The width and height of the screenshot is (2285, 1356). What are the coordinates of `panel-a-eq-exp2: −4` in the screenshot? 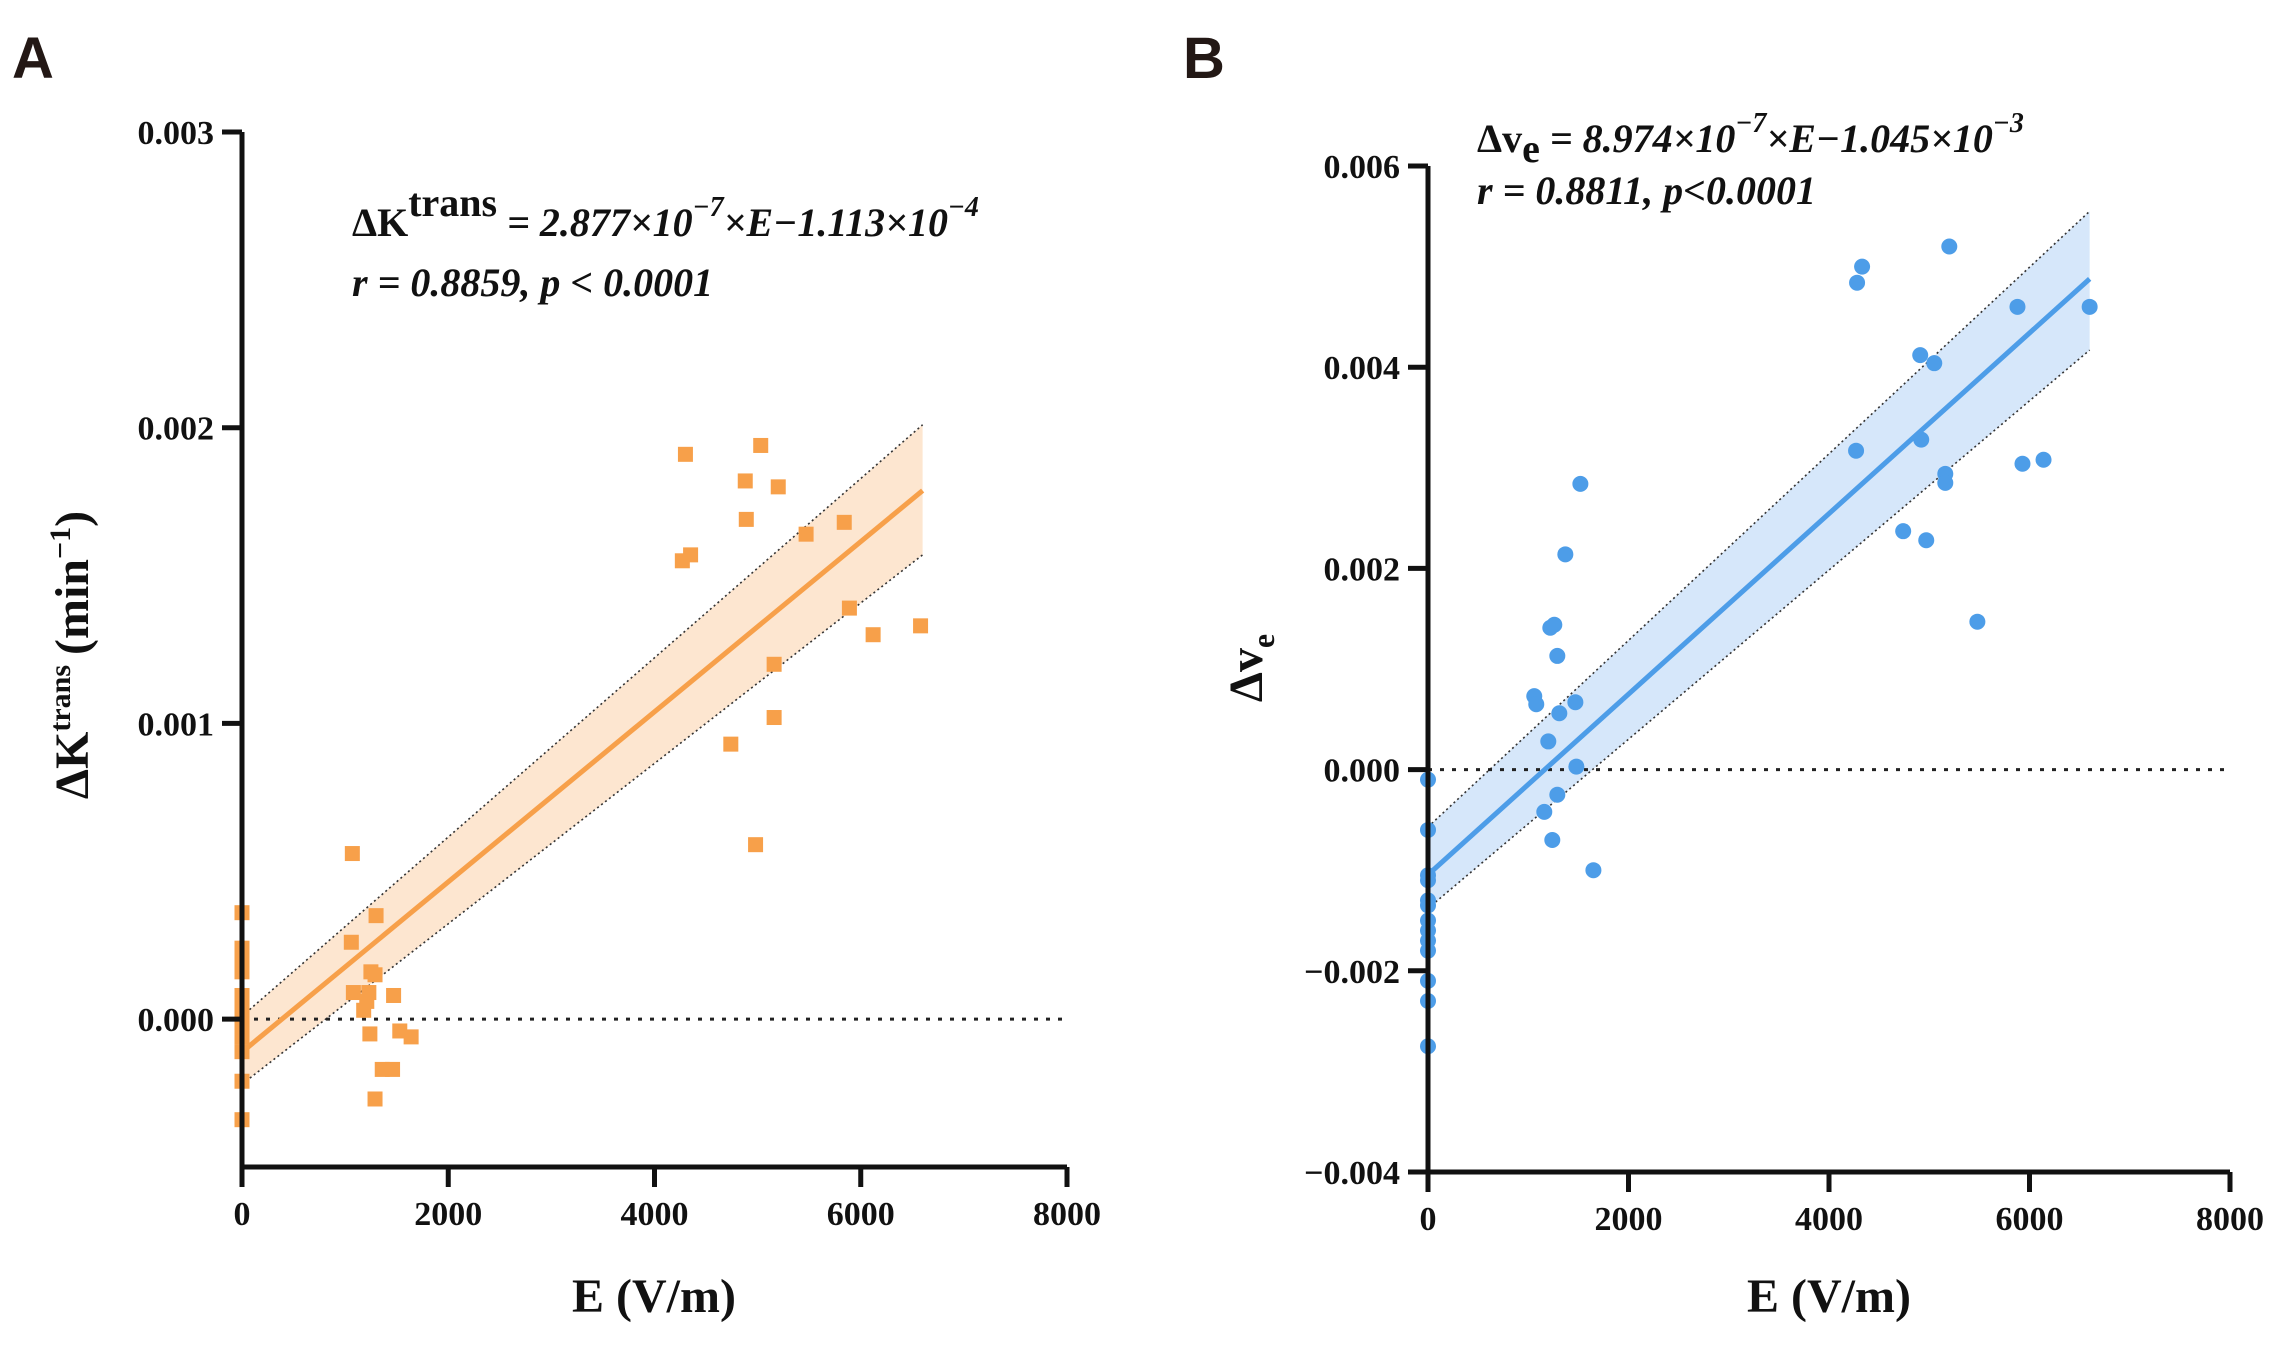 It's located at (963, 207).